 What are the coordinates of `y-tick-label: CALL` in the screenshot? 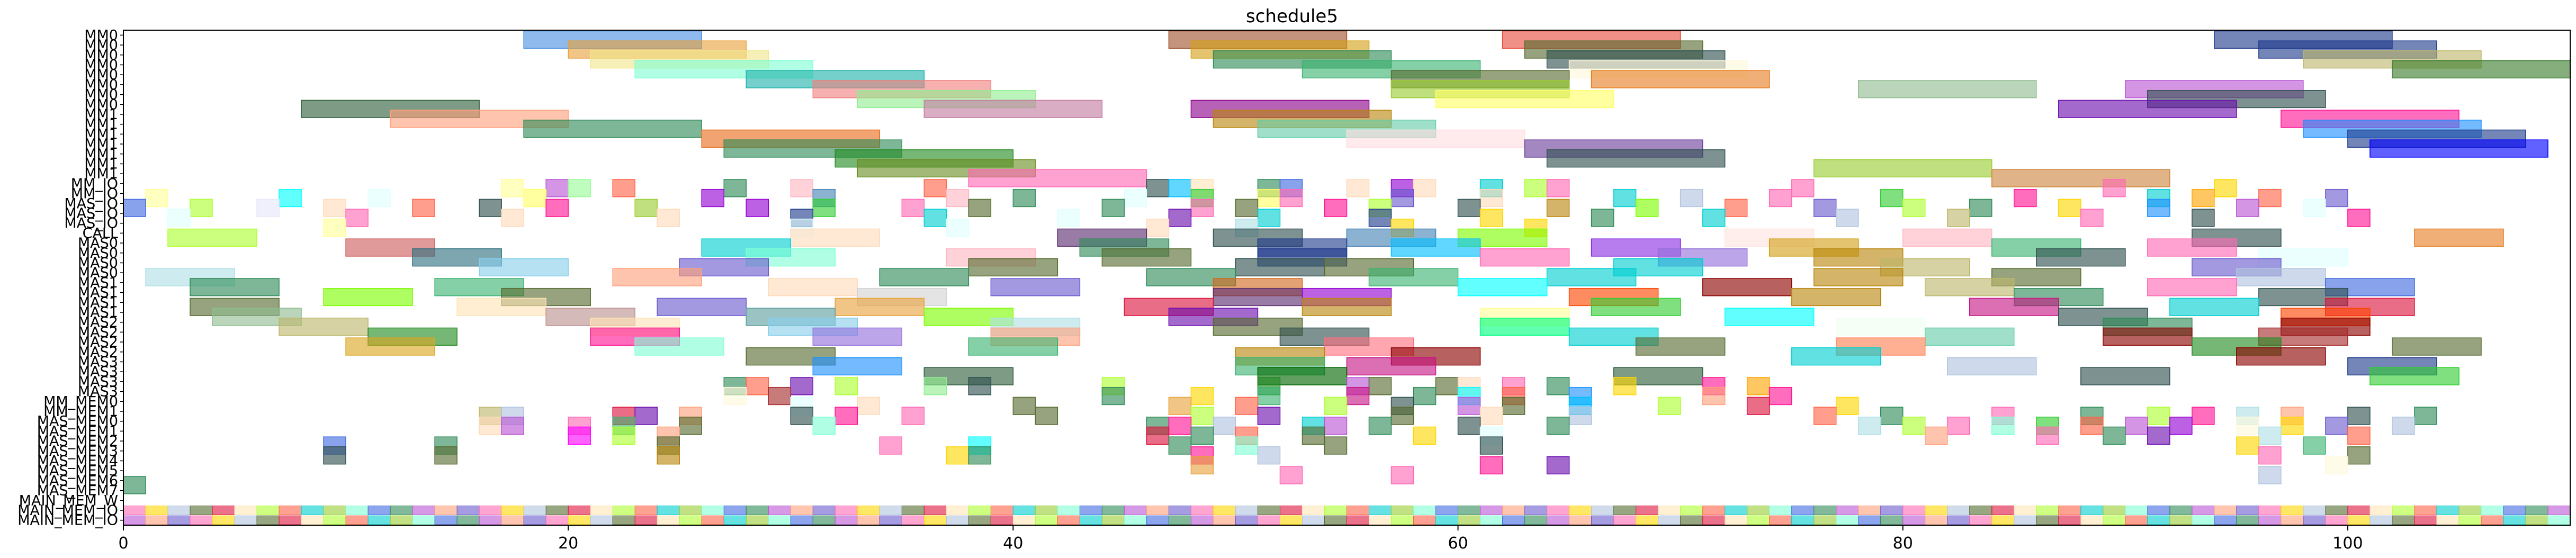 It's located at (100, 233).